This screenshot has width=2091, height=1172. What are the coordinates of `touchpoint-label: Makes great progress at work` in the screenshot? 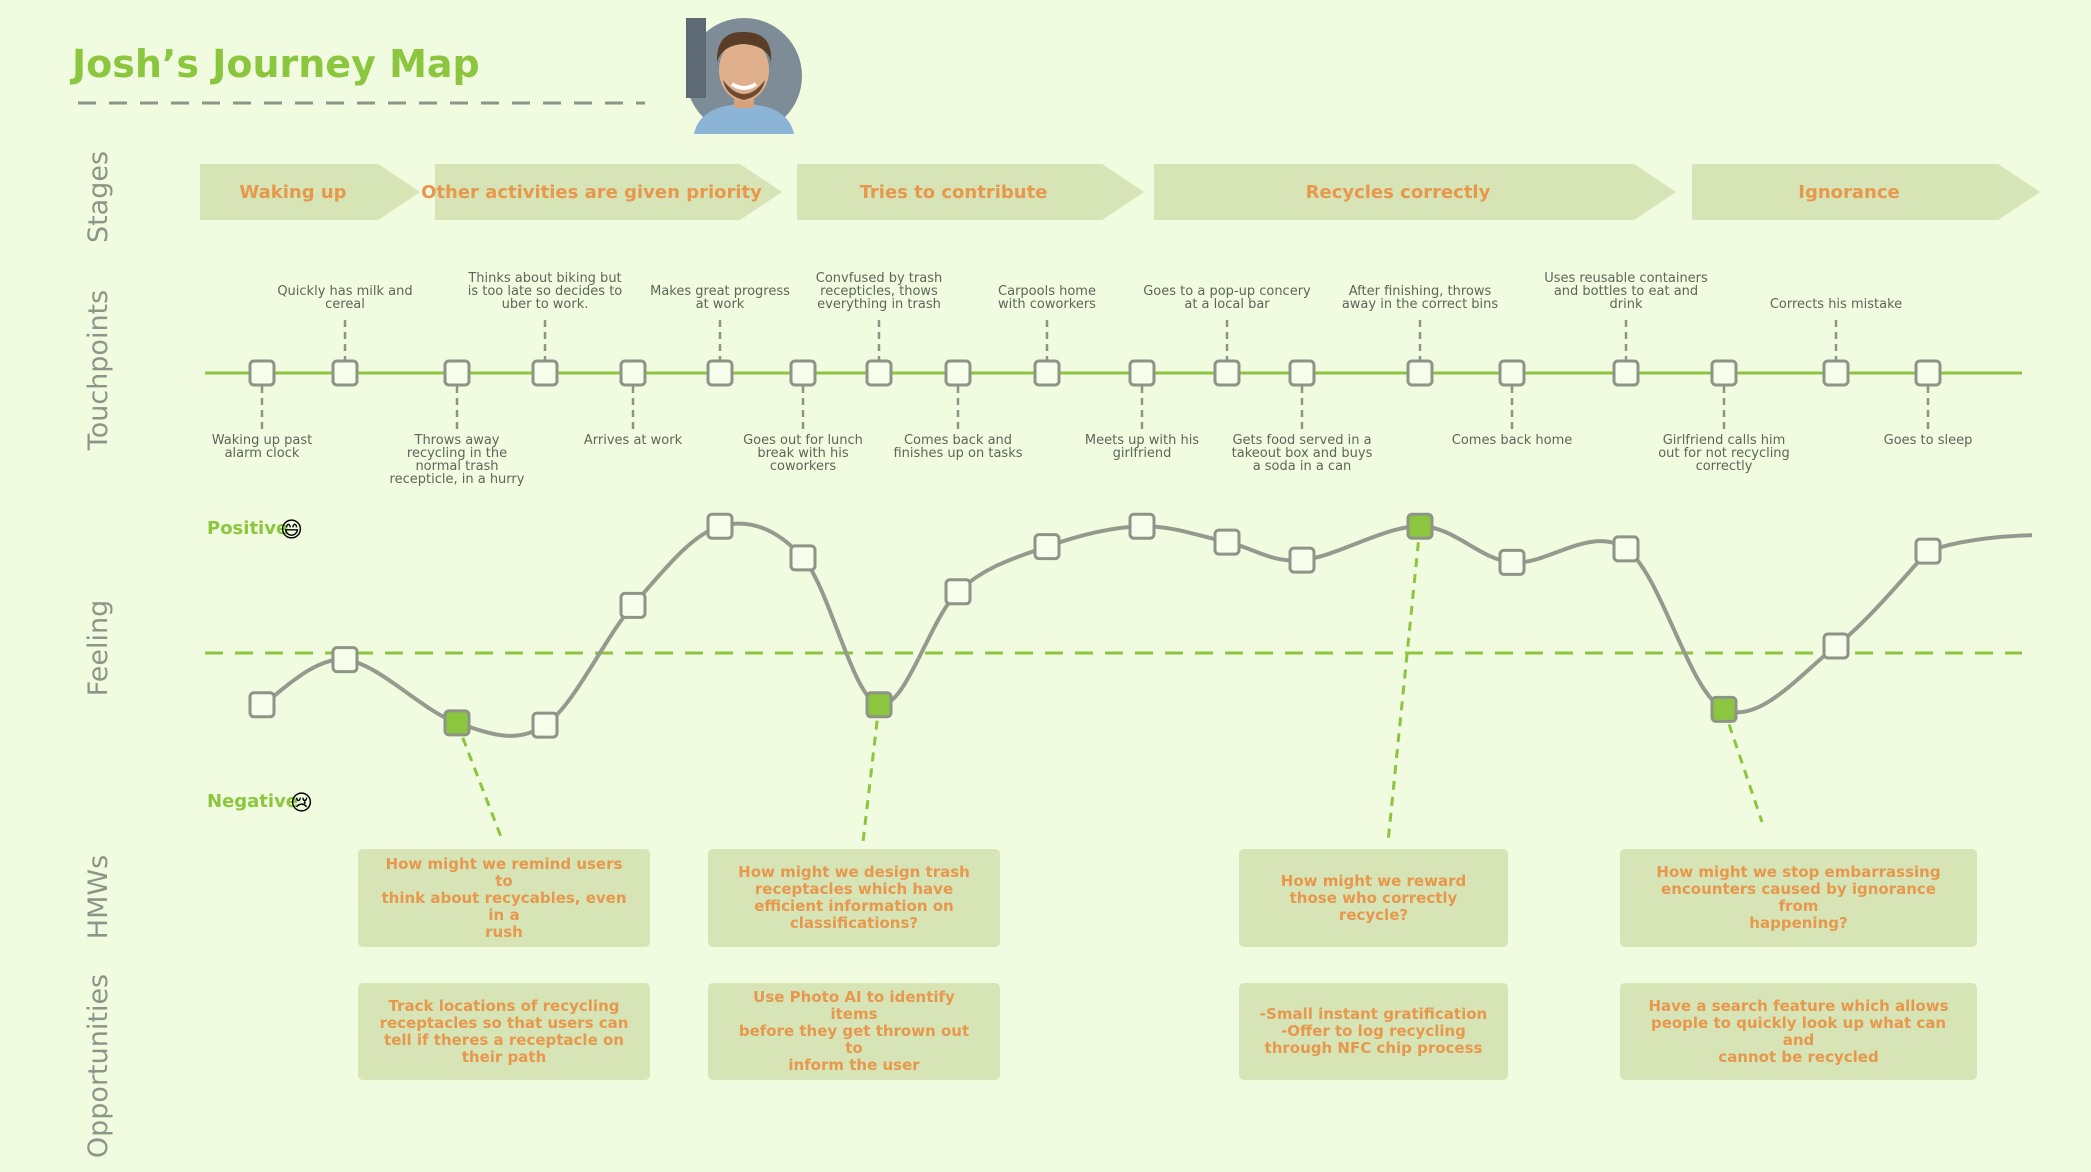 It's located at (720, 298).